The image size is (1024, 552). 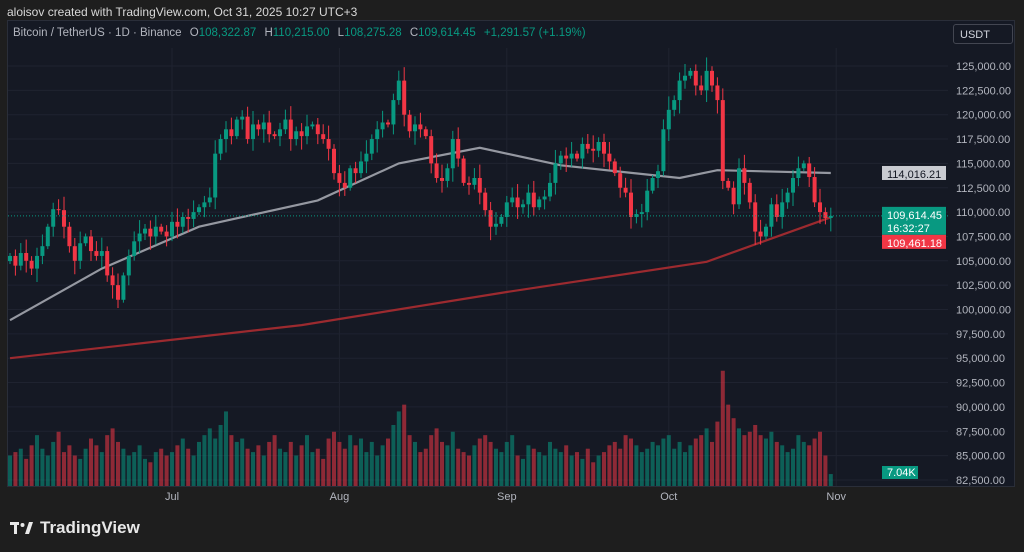 I want to click on ma50-price-label-bg, so click(x=914, y=172).